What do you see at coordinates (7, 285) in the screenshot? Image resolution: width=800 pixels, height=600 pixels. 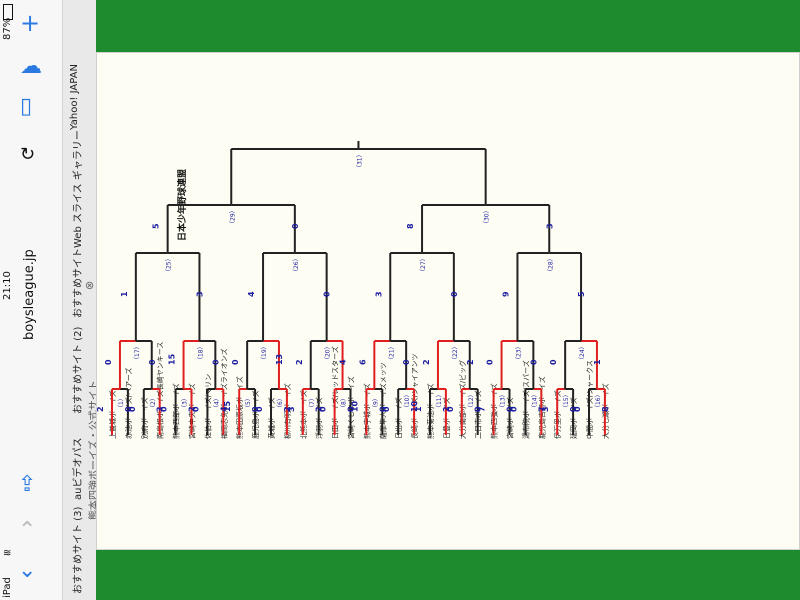 I see `status-time: 21:10` at bounding box center [7, 285].